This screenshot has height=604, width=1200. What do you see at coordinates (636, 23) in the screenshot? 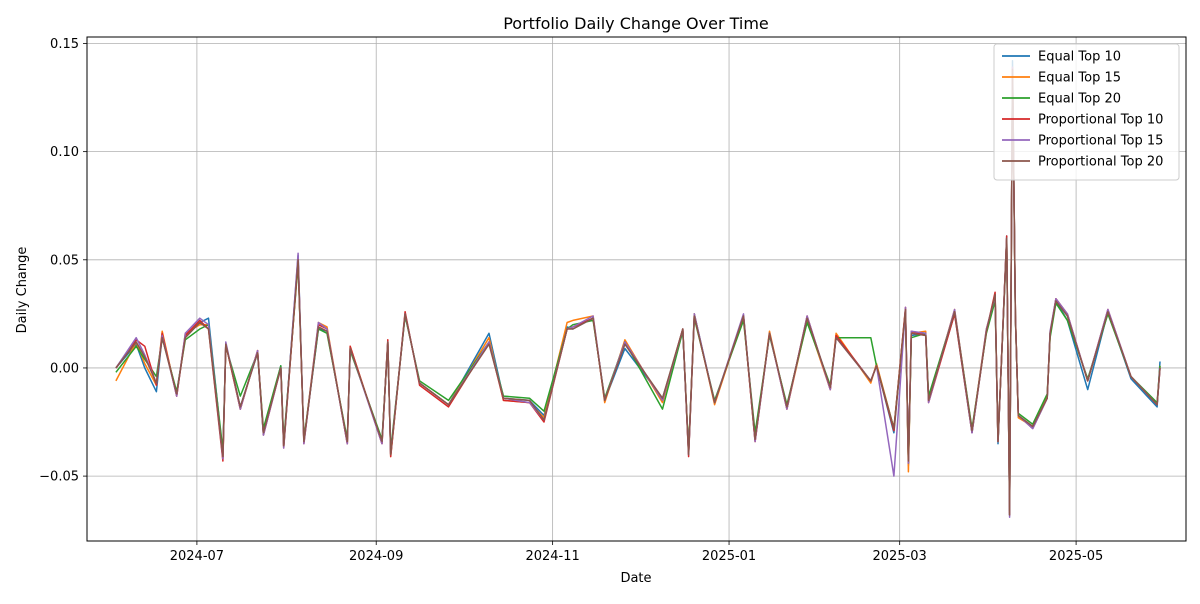
I see `chart-title: Portfolio Daily Change Over Time` at bounding box center [636, 23].